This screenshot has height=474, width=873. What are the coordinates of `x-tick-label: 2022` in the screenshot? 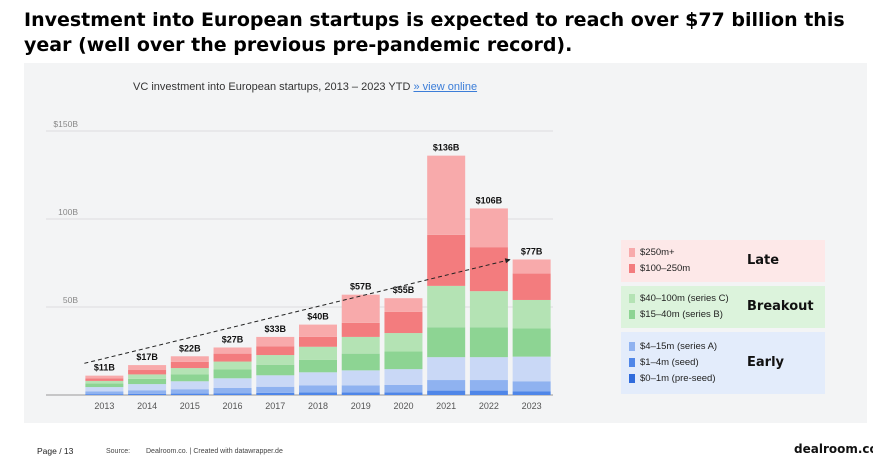 It's located at (489, 406).